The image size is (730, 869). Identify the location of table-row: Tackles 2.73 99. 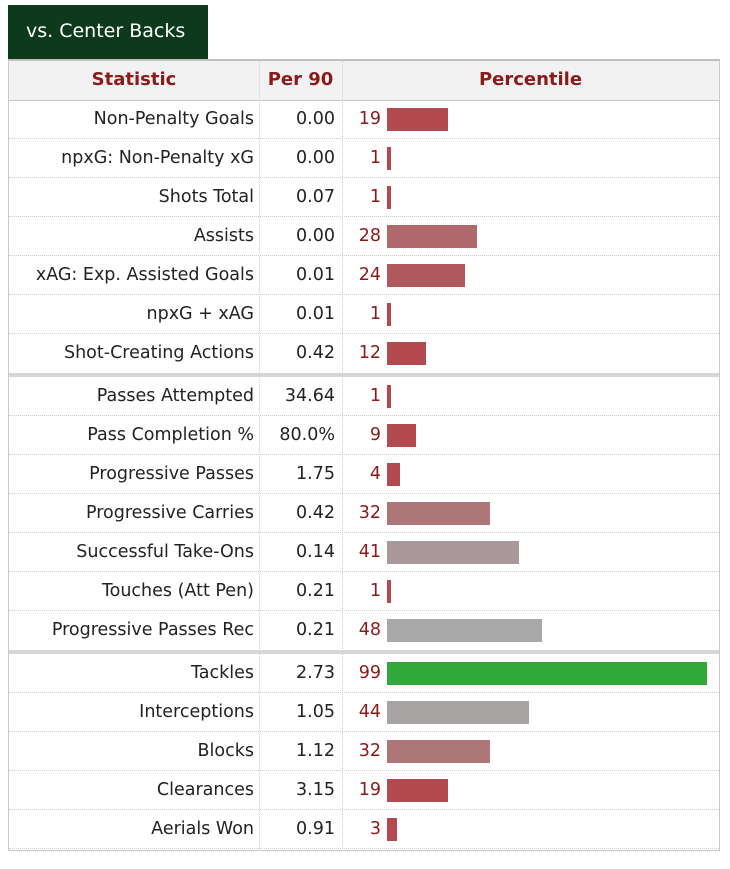
(364, 673).